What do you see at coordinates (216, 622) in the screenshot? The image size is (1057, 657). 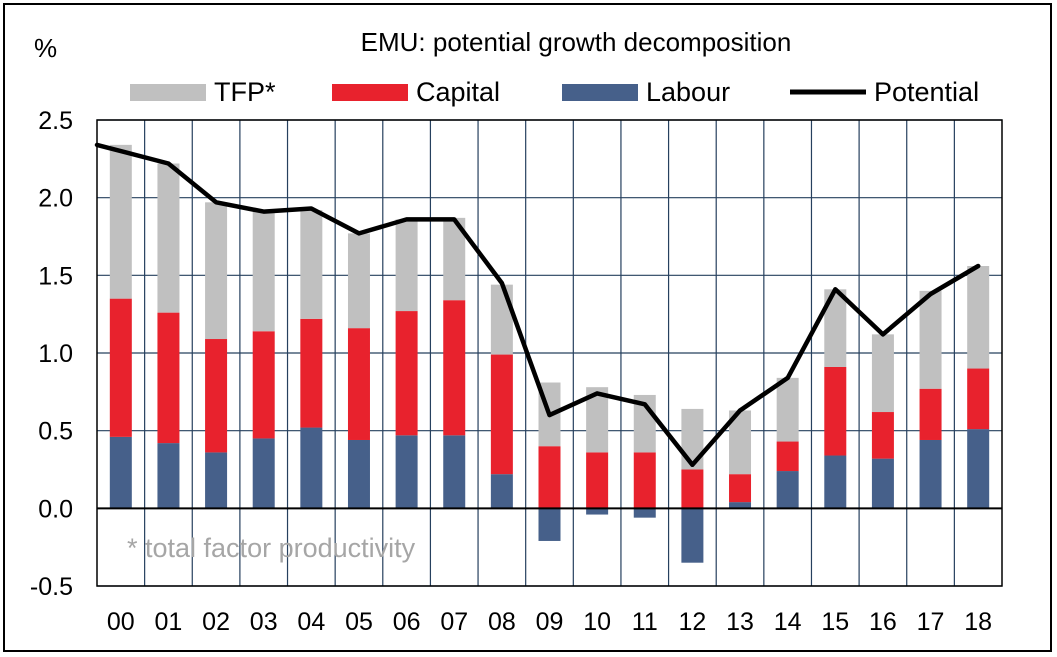 I see `x-tick-label: 02` at bounding box center [216, 622].